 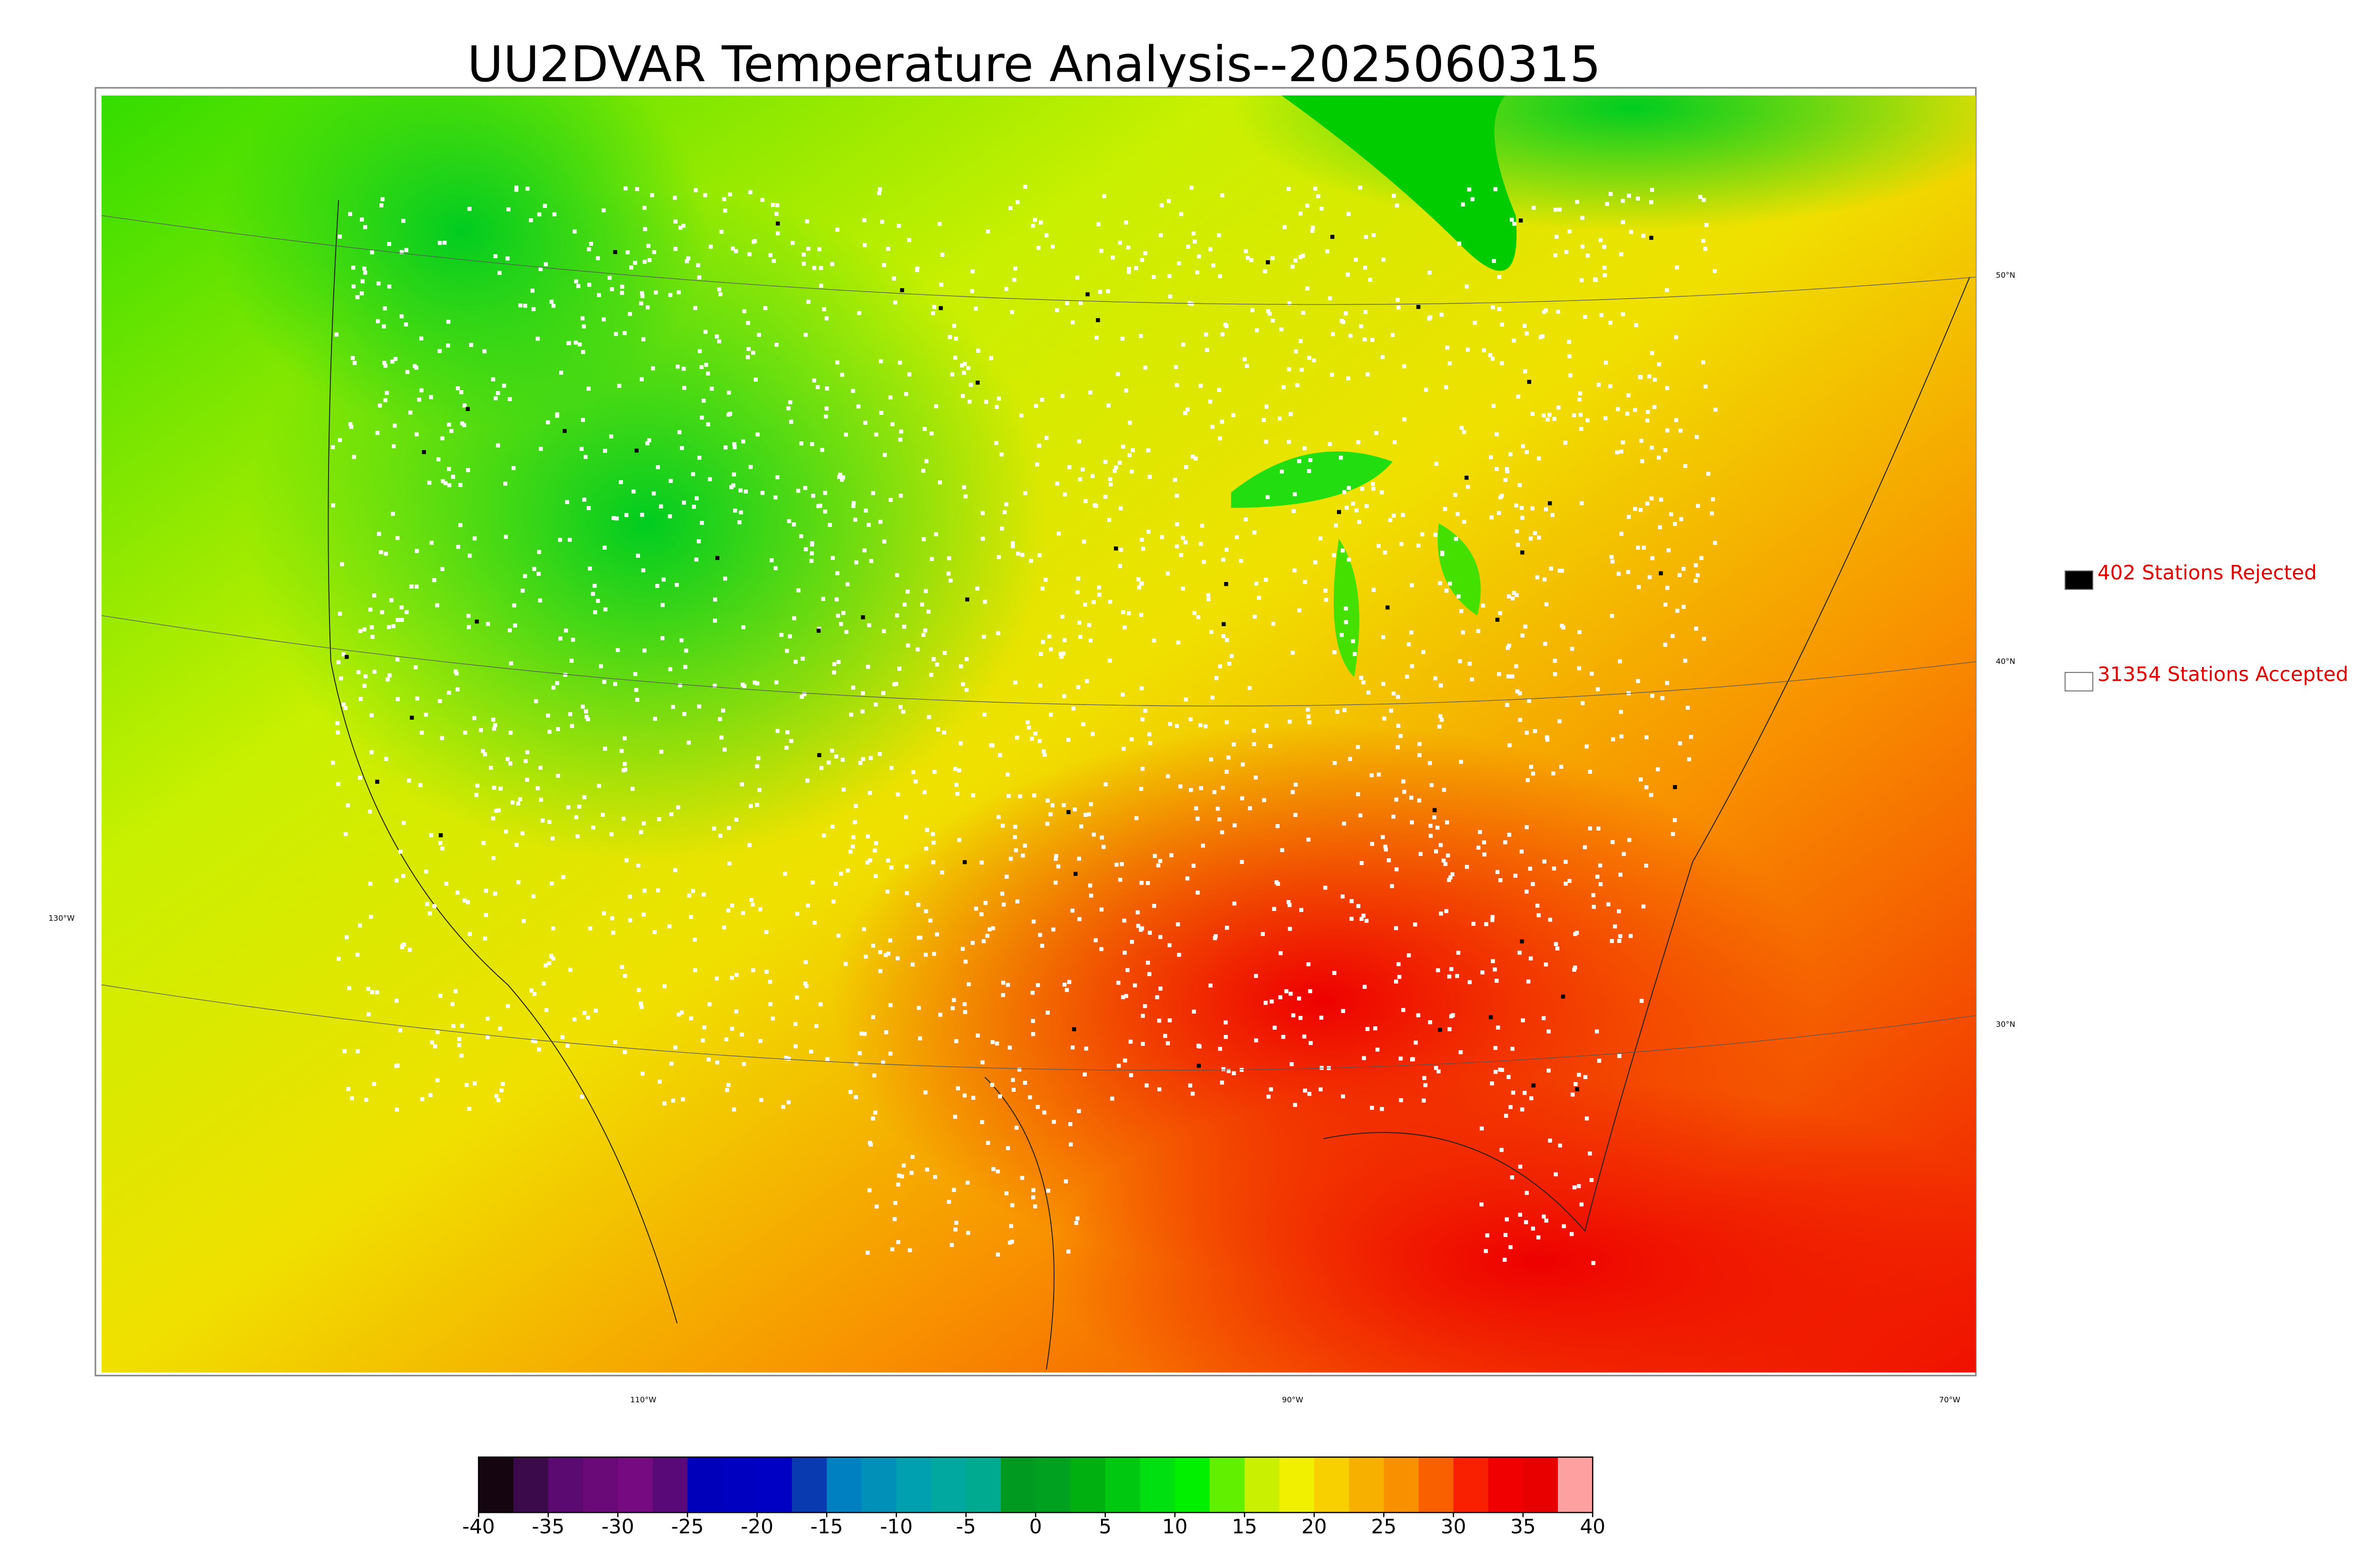 I want to click on hudson-bay, so click(x=1399, y=183).